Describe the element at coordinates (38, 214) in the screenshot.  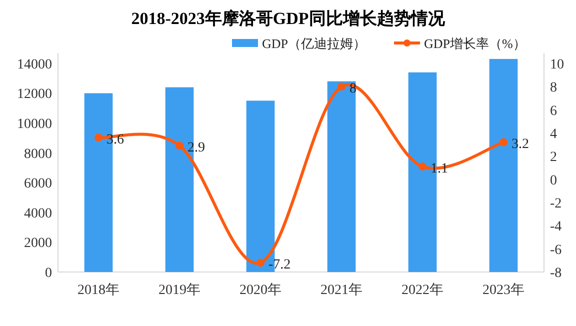
I see `y-tick-label: 4000` at that location.